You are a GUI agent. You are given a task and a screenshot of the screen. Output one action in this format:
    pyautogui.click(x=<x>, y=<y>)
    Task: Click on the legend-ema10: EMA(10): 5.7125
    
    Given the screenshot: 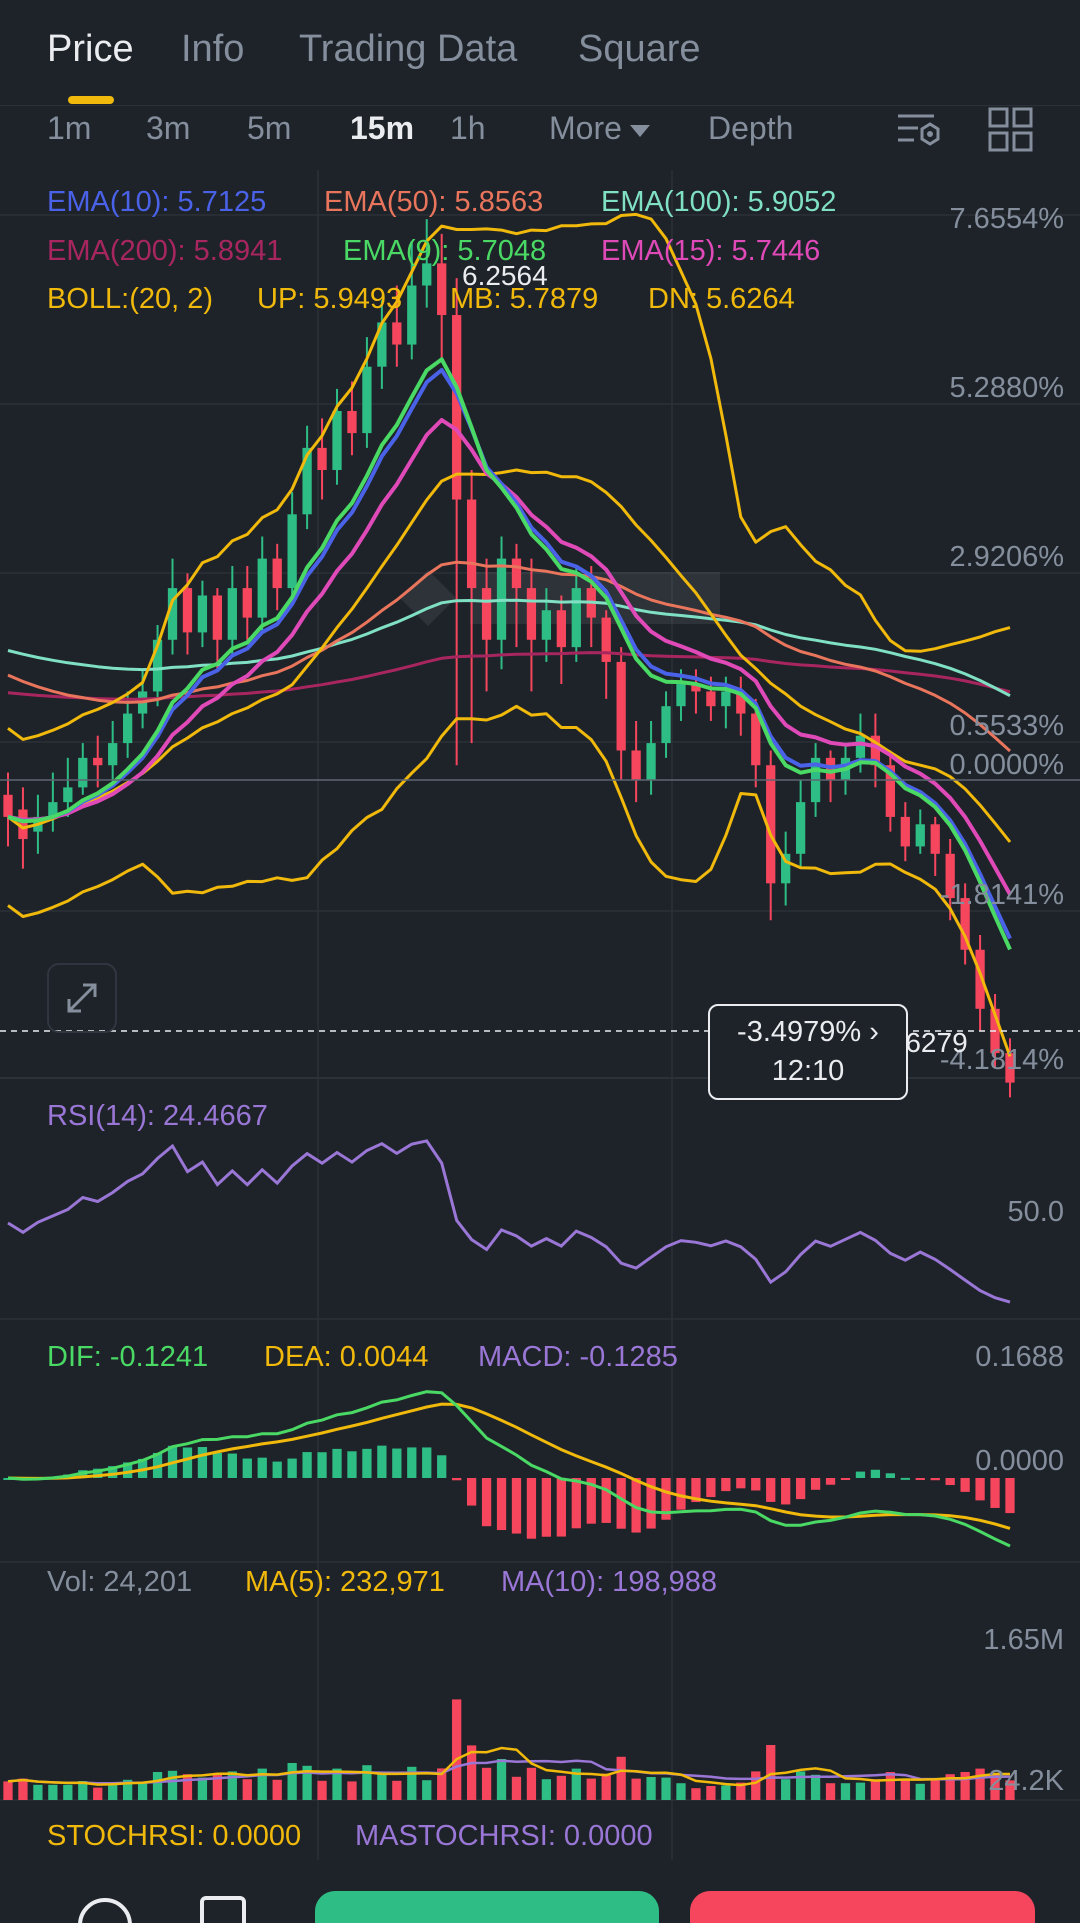 What is the action you would take?
    pyautogui.click(x=157, y=202)
    